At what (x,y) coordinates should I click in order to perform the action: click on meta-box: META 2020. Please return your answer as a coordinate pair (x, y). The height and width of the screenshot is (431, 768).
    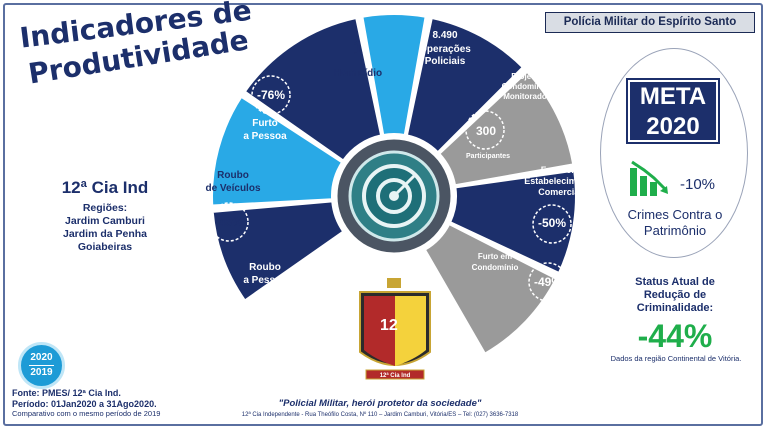
    Looking at the image, I should click on (673, 111).